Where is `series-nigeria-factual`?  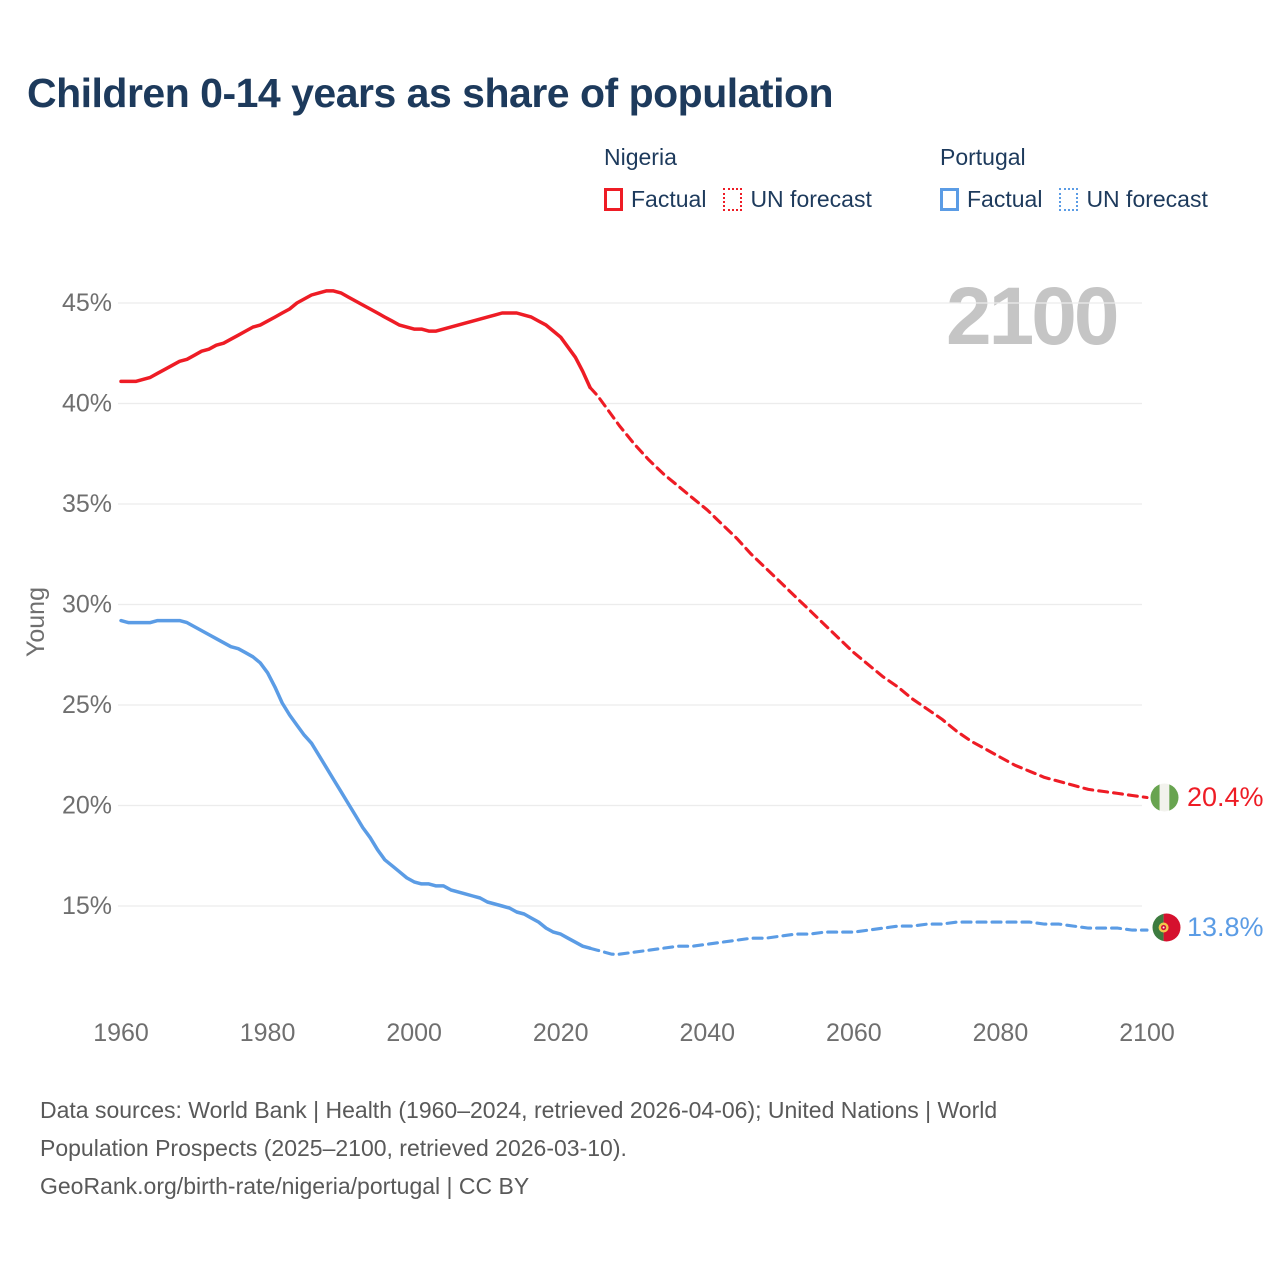 series-nigeria-factual is located at coordinates (355, 339).